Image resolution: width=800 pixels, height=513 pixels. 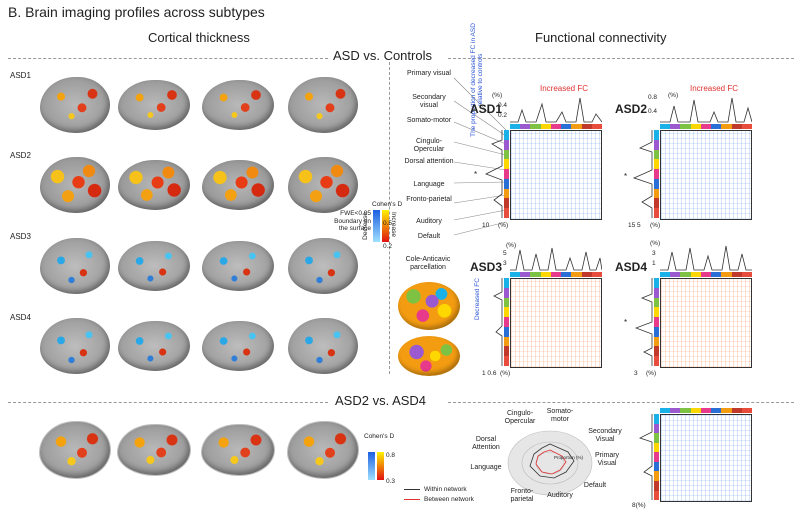 What do you see at coordinates (550, 463) in the screenshot?
I see `radar-chart` at bounding box center [550, 463].